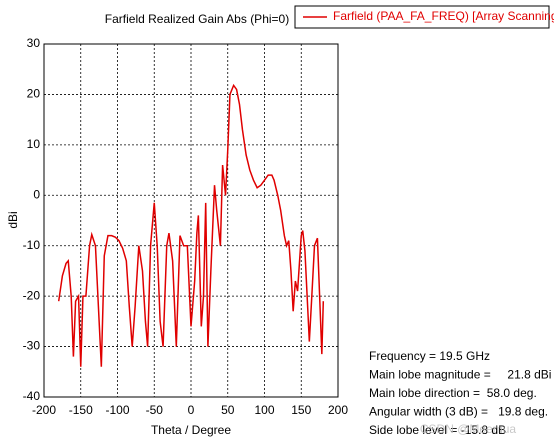  I want to click on y-tick-label: -40, so click(32, 396).